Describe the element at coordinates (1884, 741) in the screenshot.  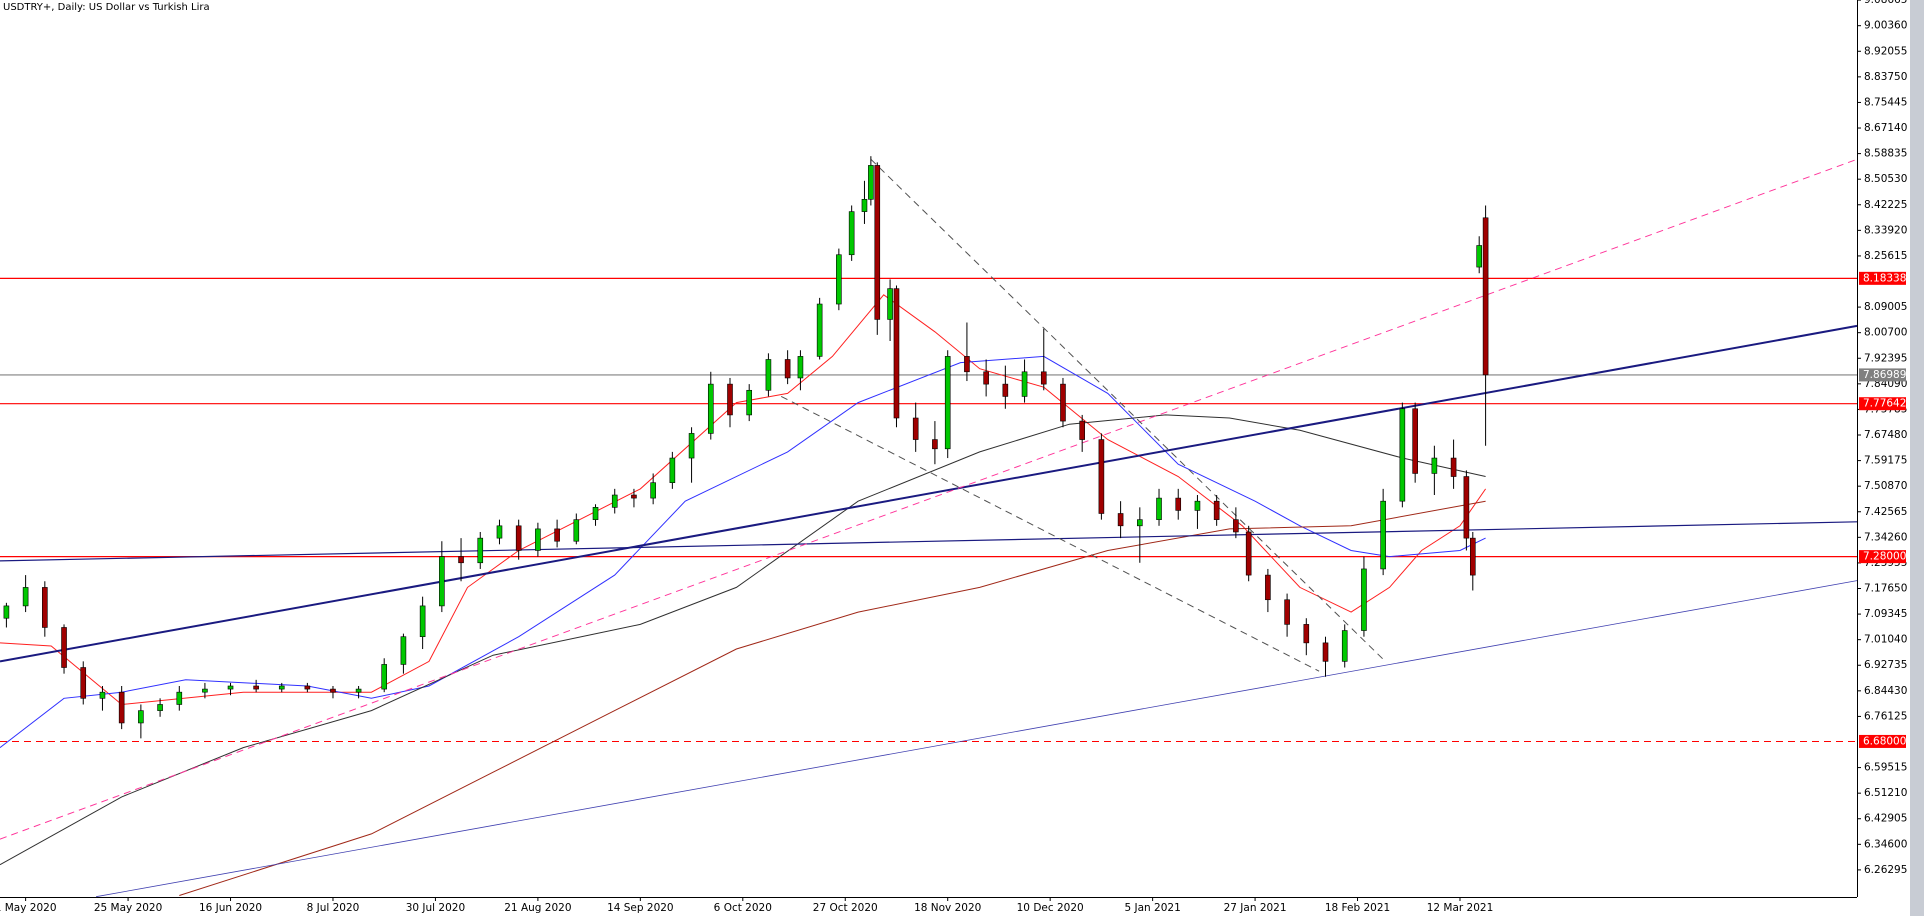
I see `price-level-label: 6.68000` at that location.